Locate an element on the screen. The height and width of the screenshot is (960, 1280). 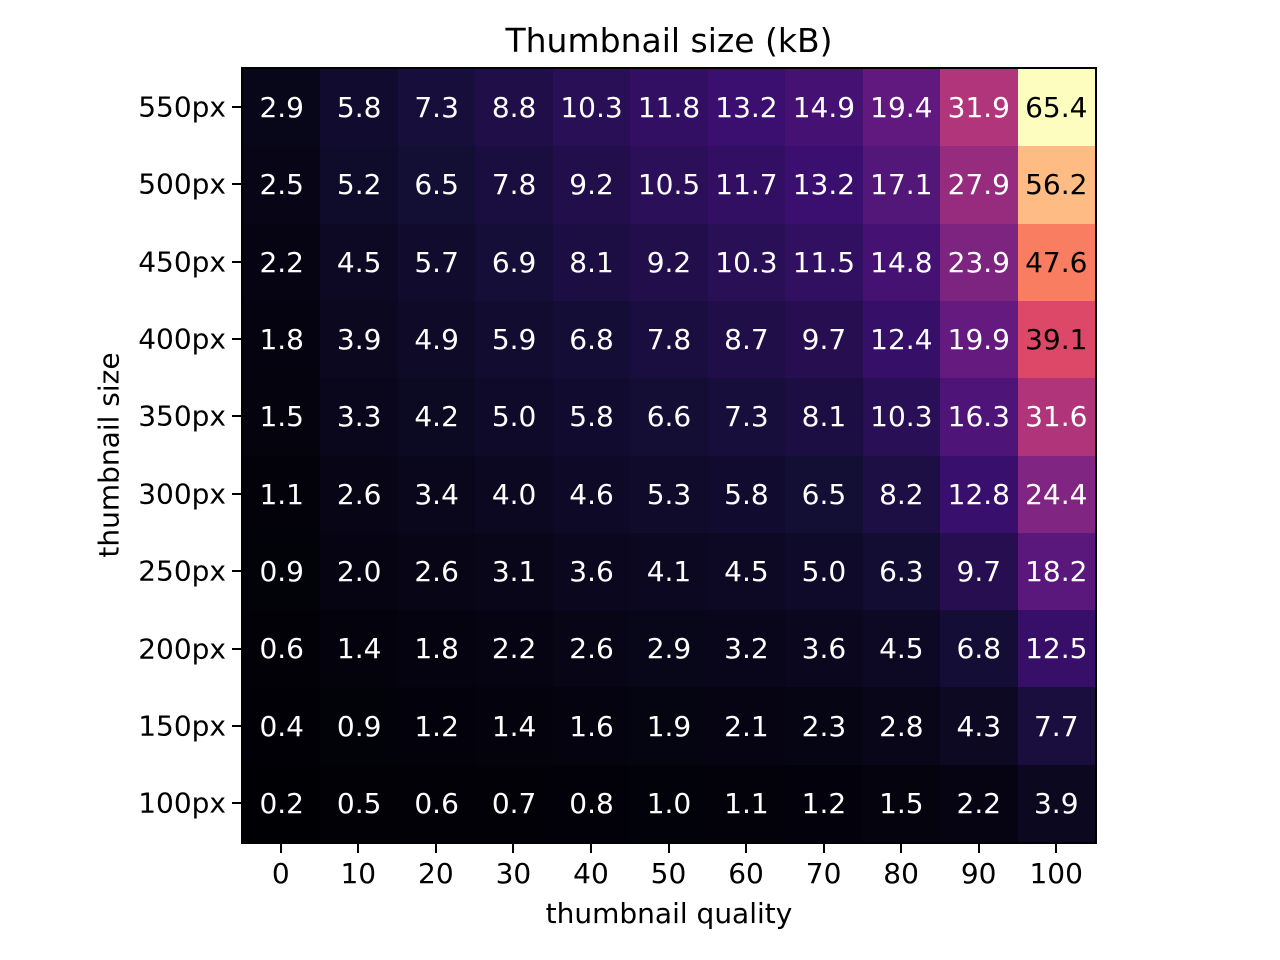
heatmap-cell: 23.9 is located at coordinates (979, 262).